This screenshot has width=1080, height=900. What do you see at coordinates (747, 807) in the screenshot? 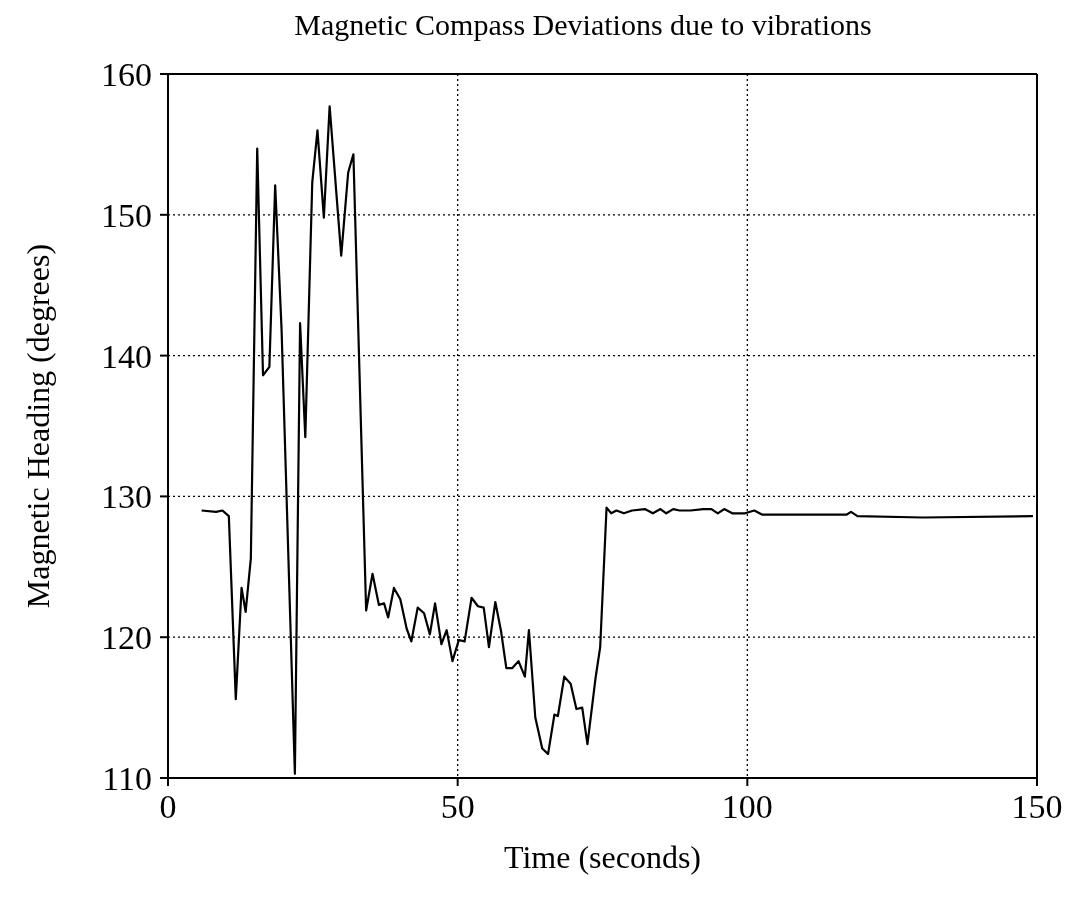
I see `x-tick-label: 100` at bounding box center [747, 807].